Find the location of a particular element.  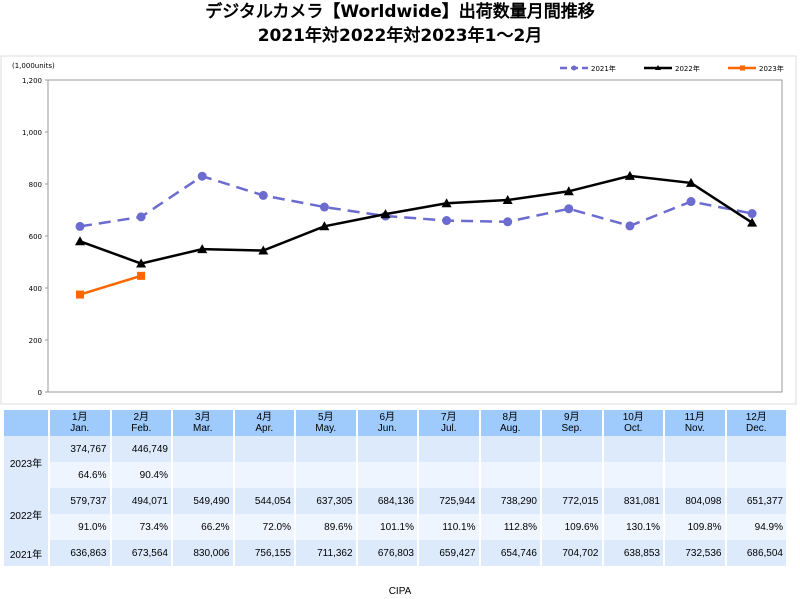

month-ja: 3月 is located at coordinates (202, 417).